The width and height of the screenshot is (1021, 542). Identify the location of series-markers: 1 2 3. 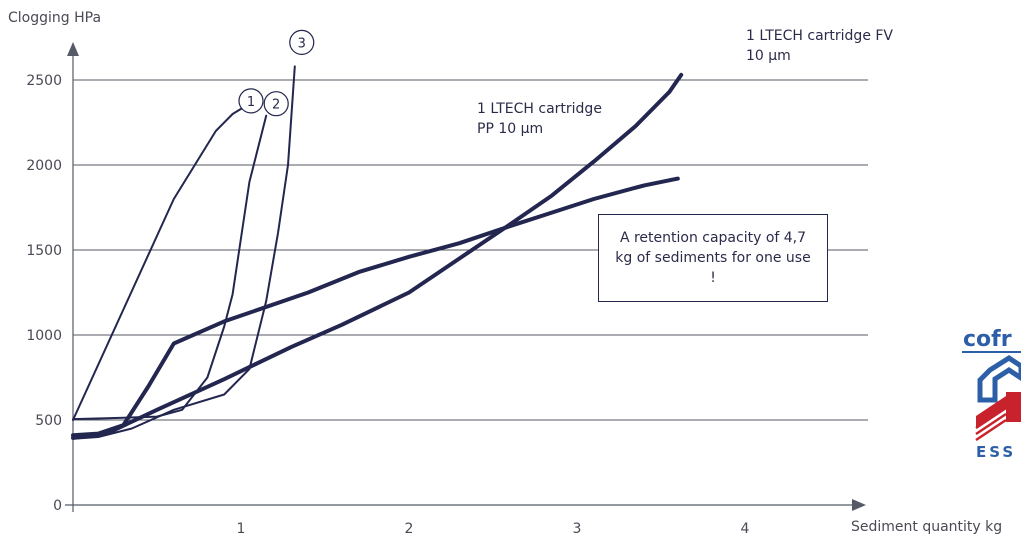
(276, 73).